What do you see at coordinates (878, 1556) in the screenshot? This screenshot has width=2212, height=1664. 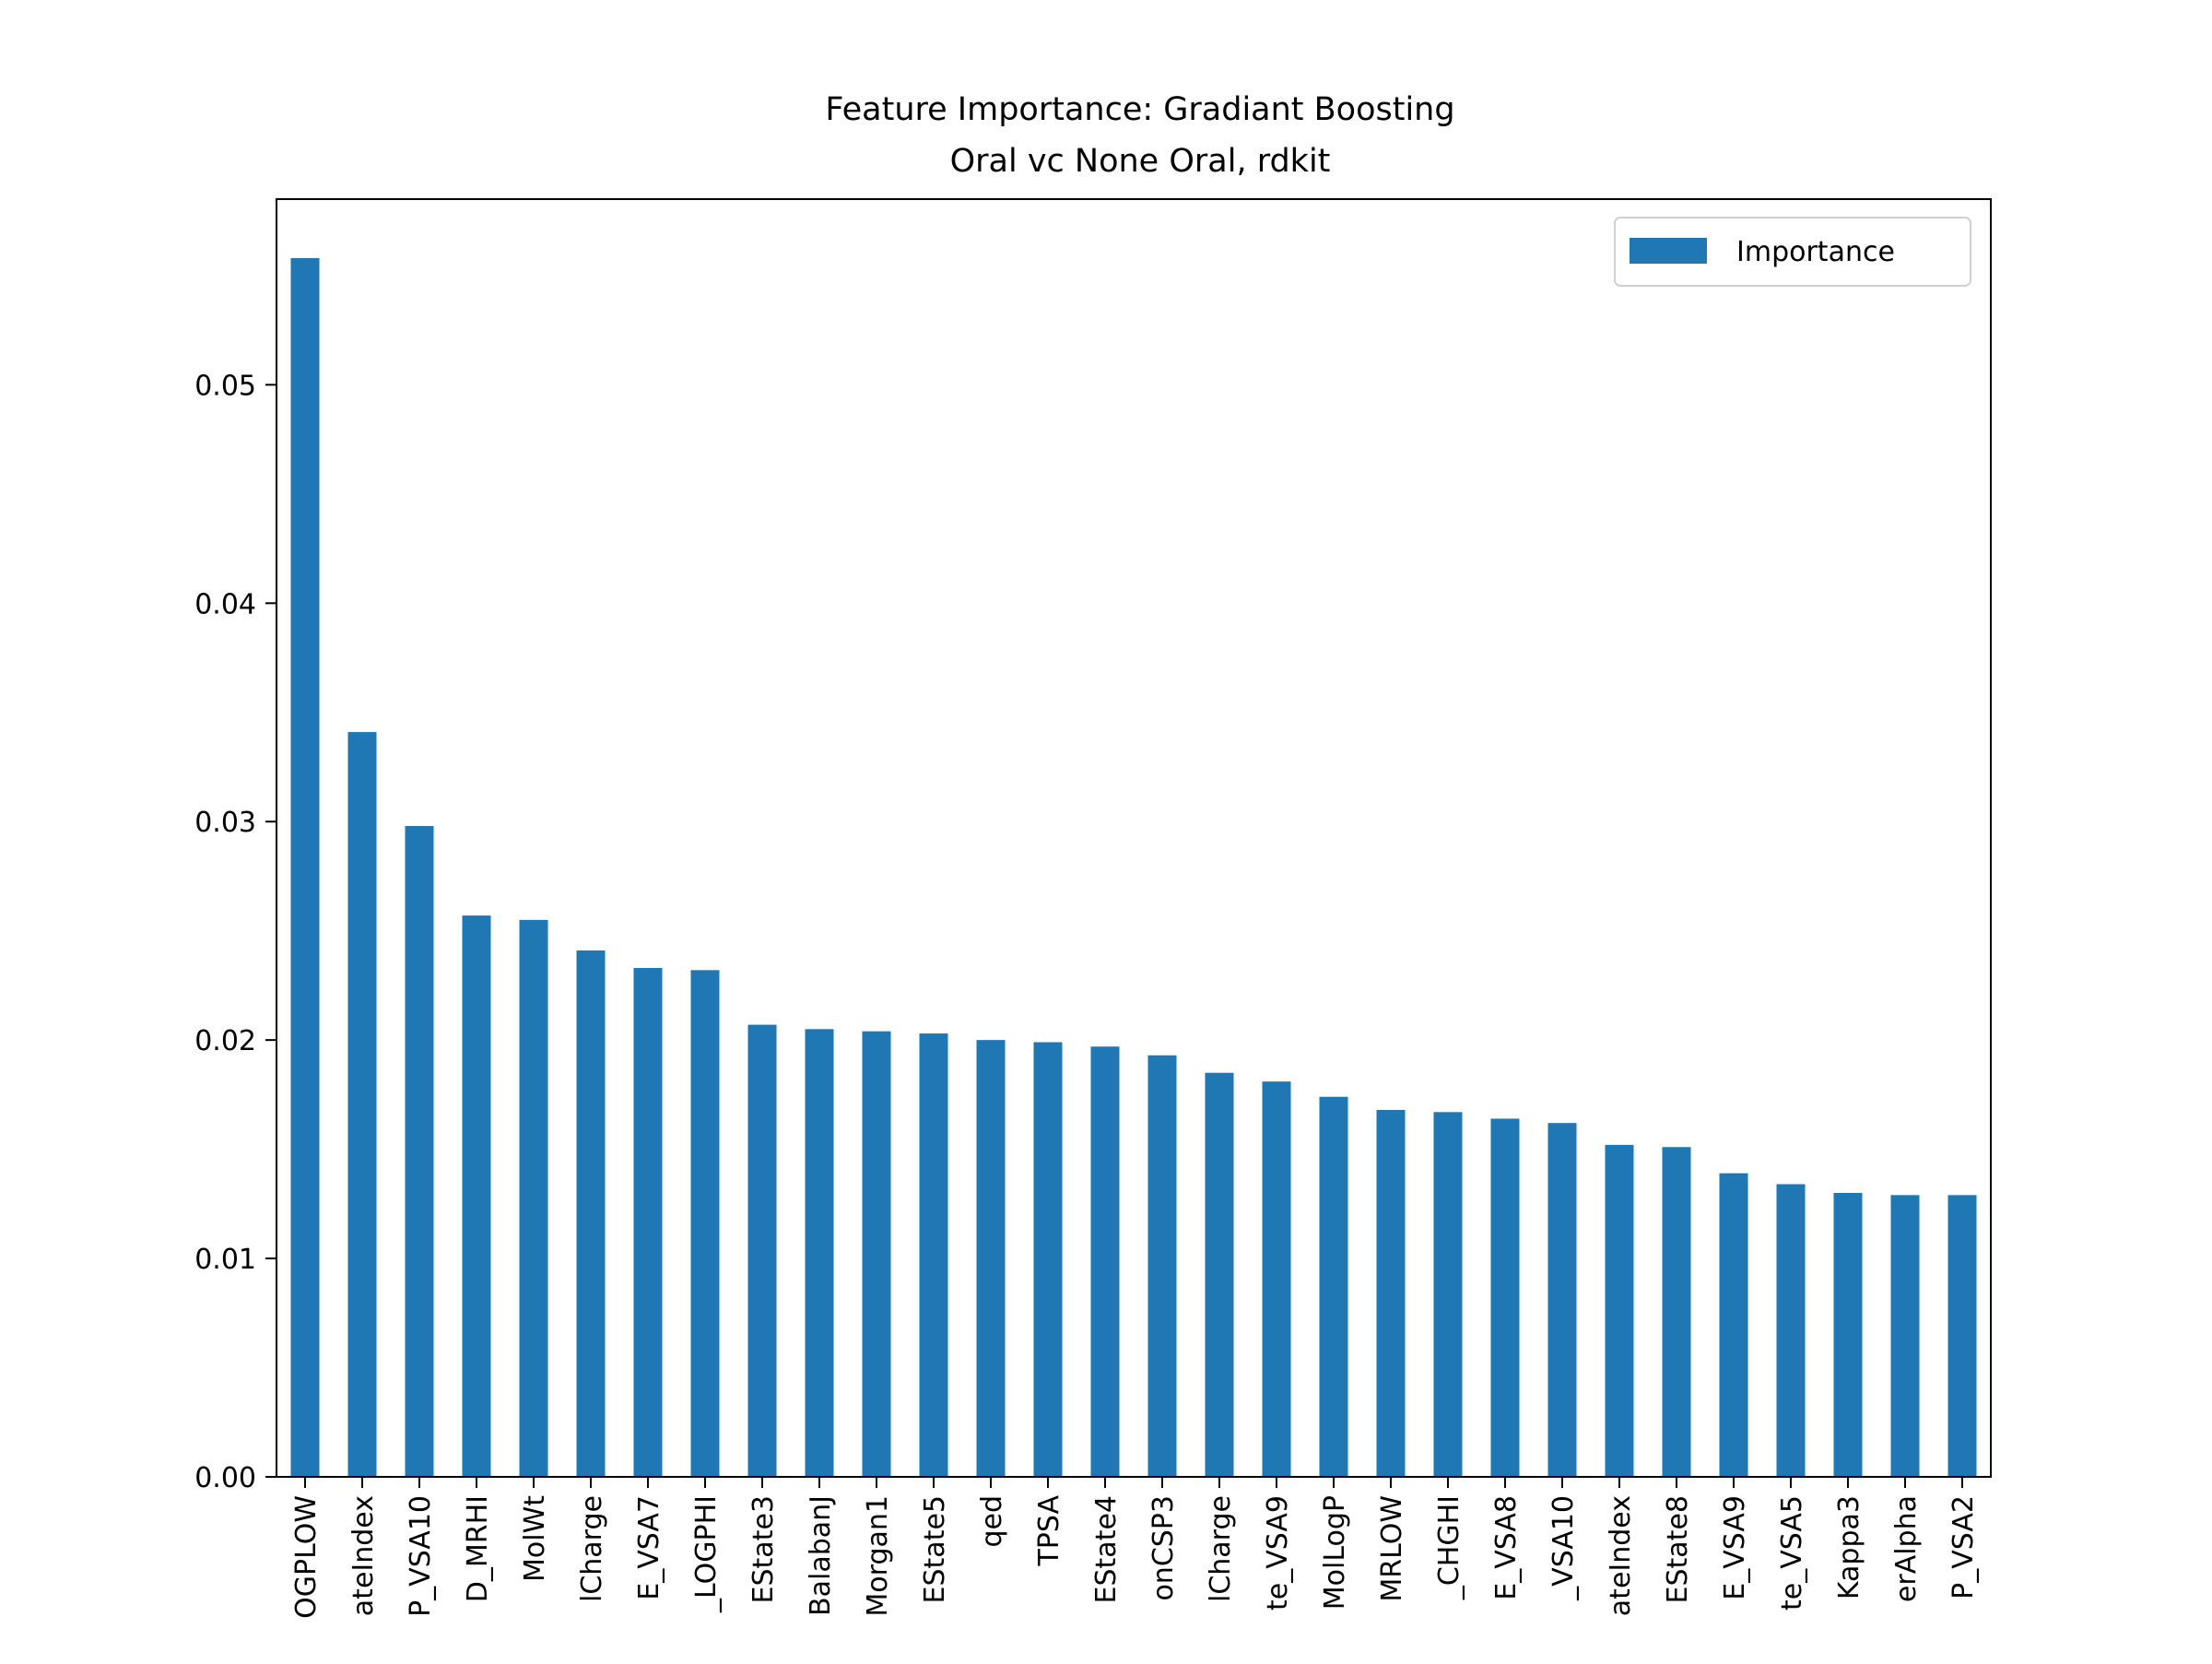 I see `x-tick-label-10: Morgan1` at bounding box center [878, 1556].